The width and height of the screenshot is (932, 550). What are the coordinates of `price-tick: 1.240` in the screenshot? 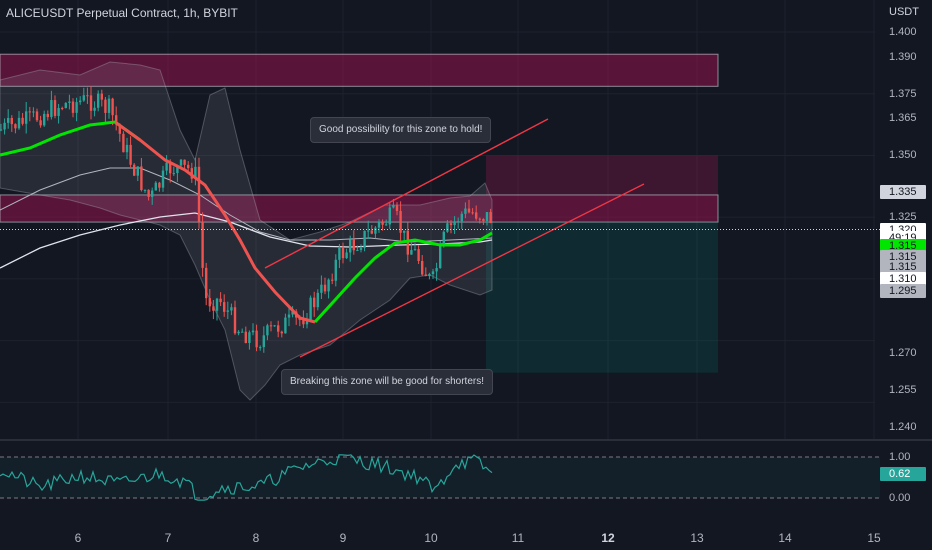 It's located at (903, 427).